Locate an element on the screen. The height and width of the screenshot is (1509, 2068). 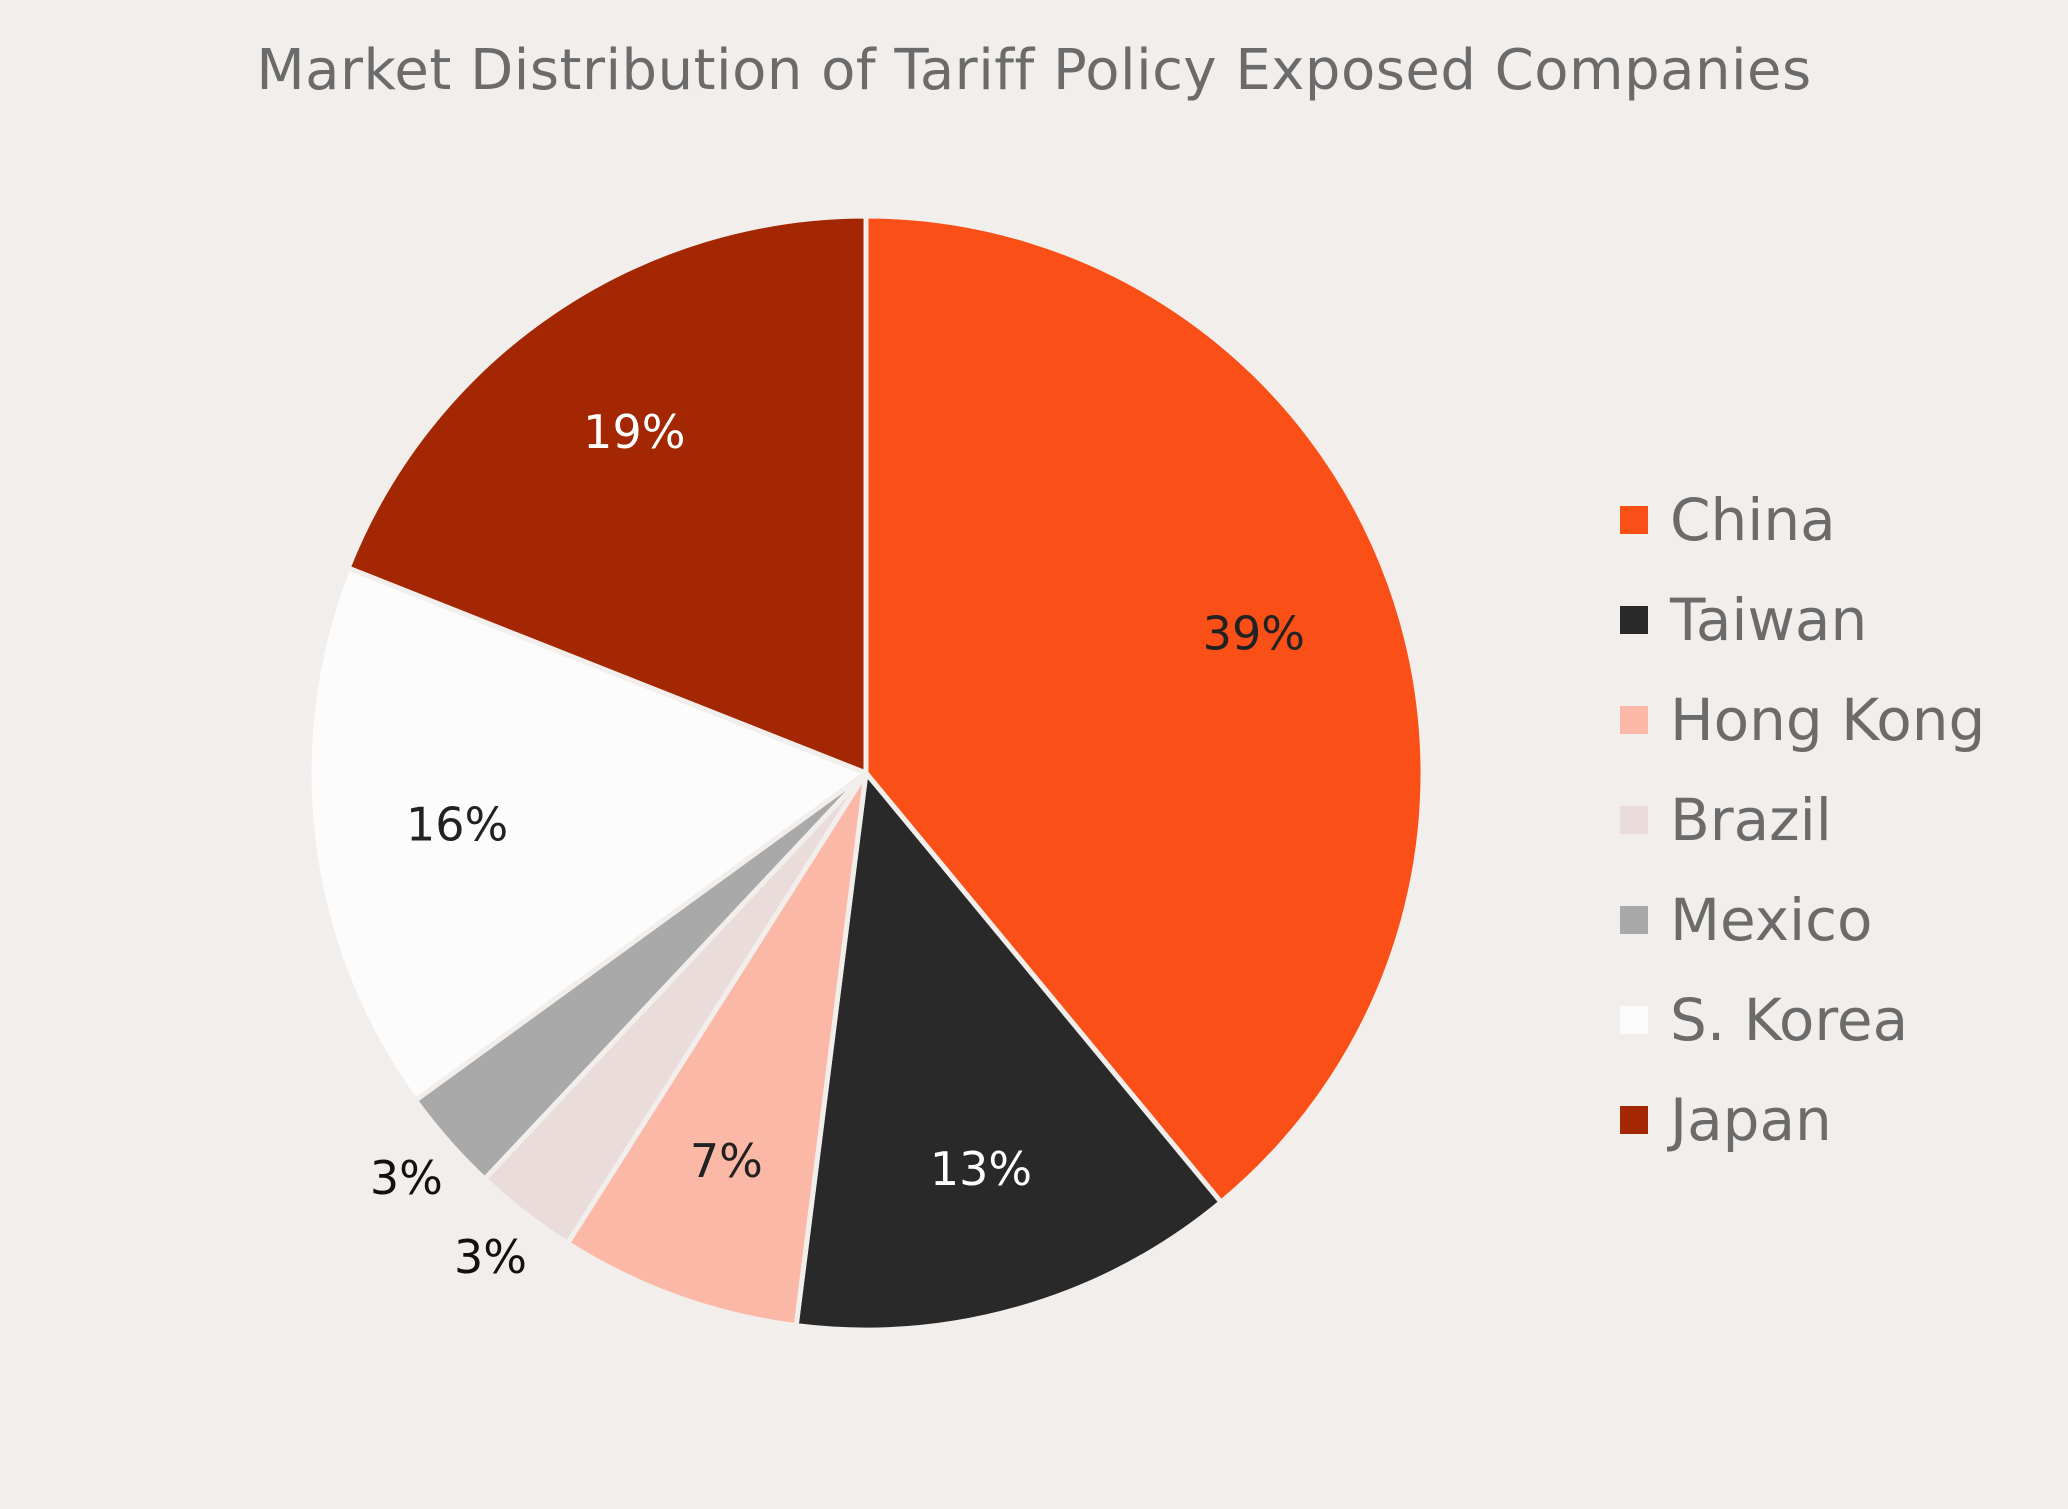
pie-slice-s-korea is located at coordinates (587, 834).